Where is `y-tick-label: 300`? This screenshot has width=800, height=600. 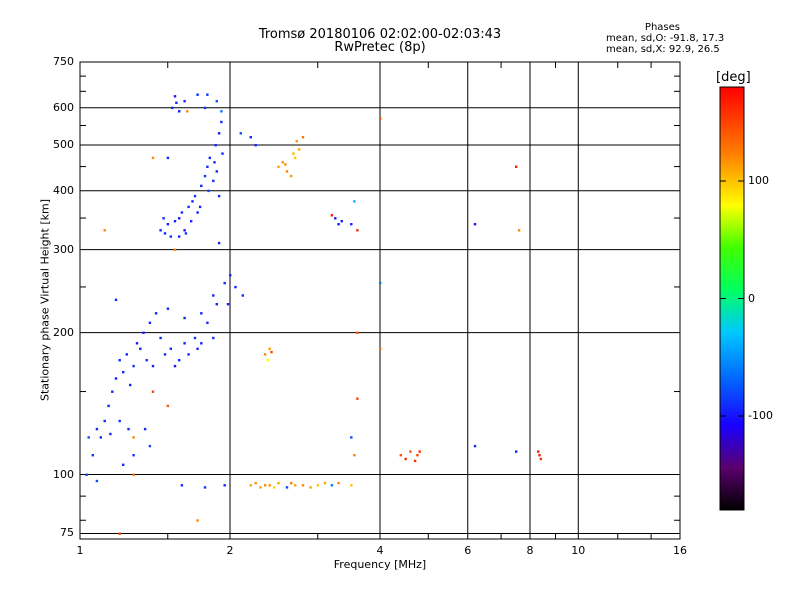 y-tick-label: 300 is located at coordinates (63, 249).